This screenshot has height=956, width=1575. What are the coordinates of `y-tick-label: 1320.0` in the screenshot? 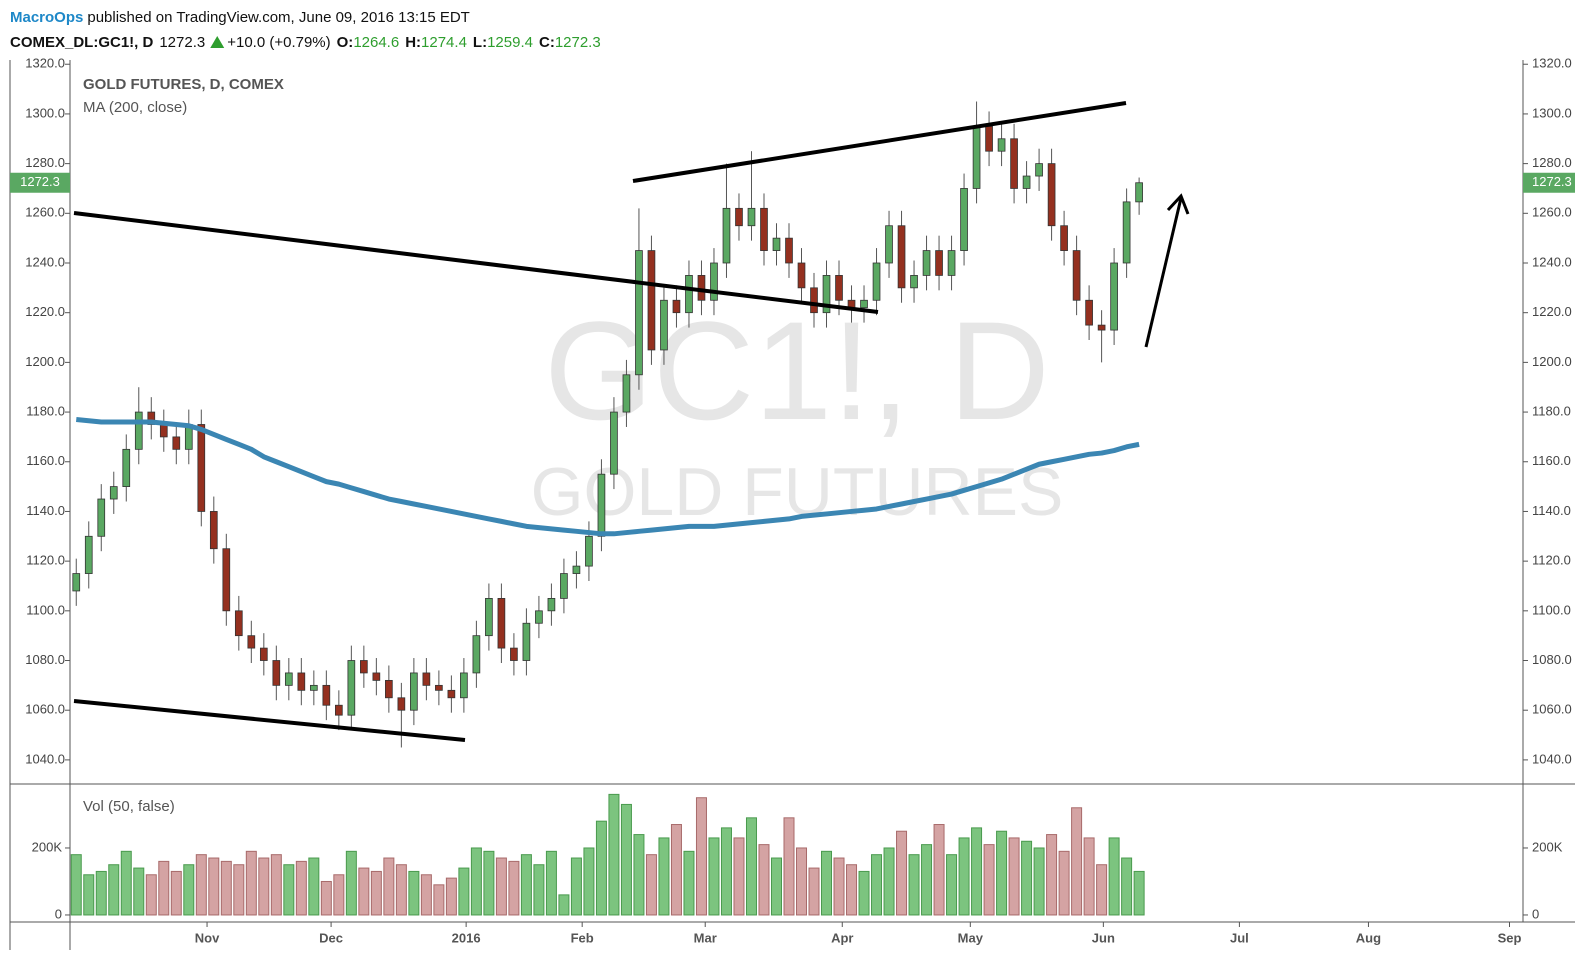 It's located at (45, 63).